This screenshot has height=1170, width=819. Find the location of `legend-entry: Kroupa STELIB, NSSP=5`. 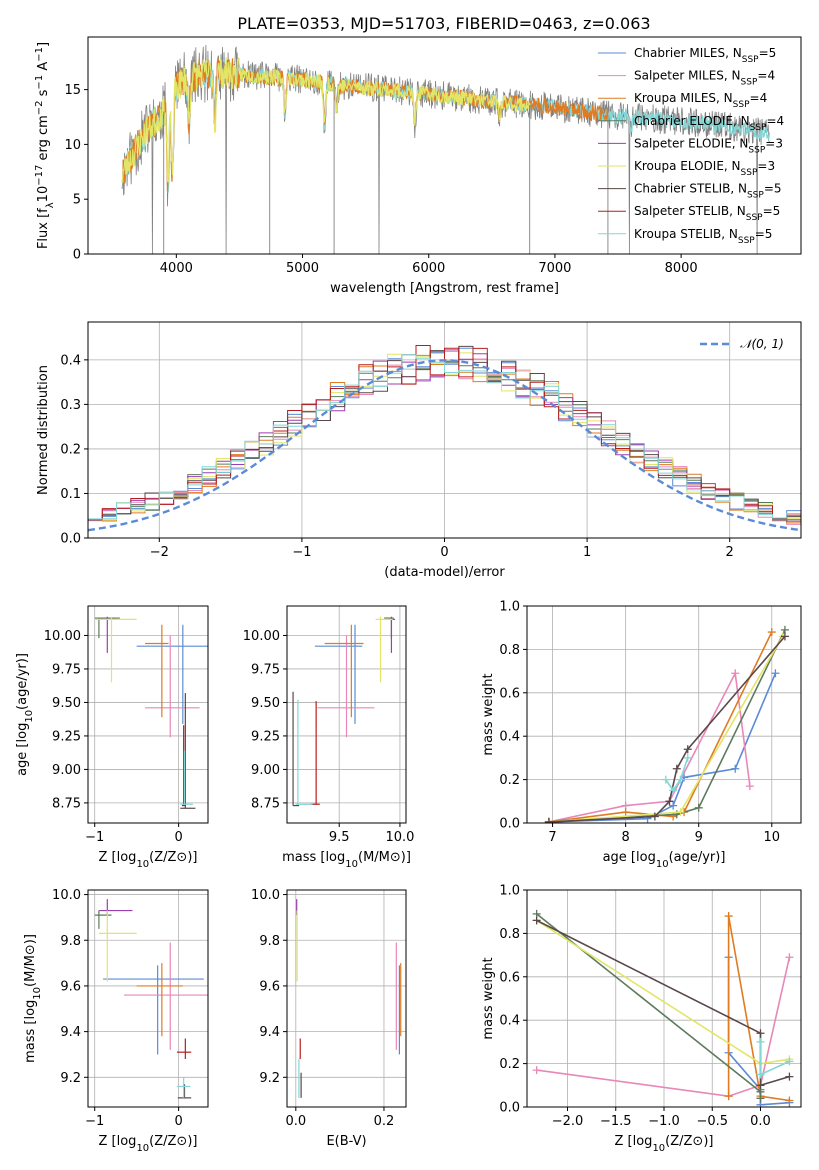

legend-entry: Kroupa STELIB, NSSP=5 is located at coordinates (703, 236).